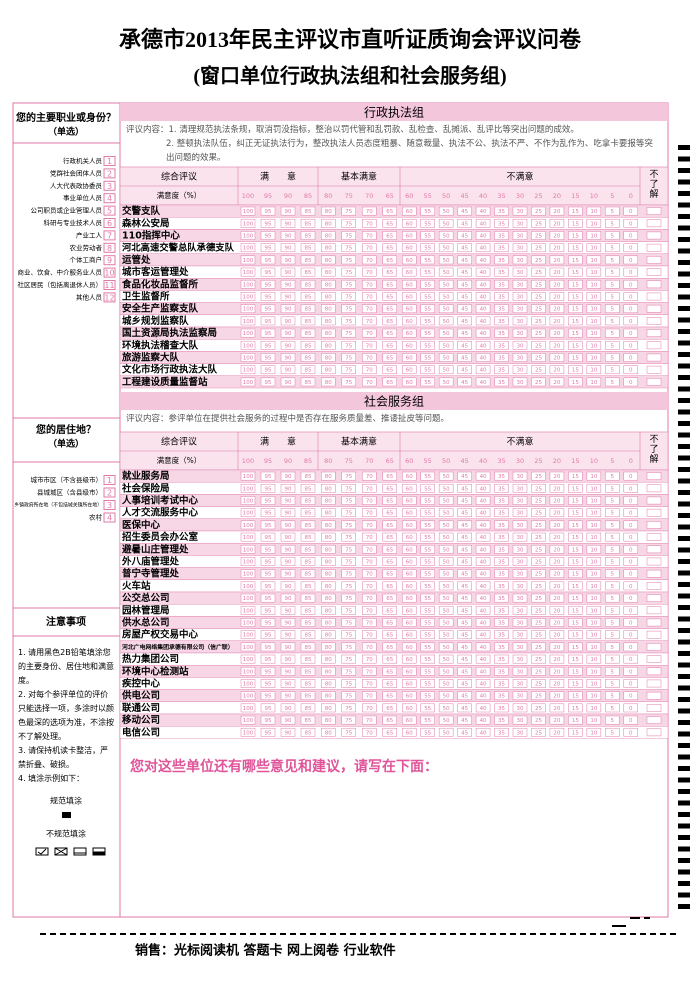  I want to click on option-label: 商业、饮食、中介服务业人员, so click(60, 272).